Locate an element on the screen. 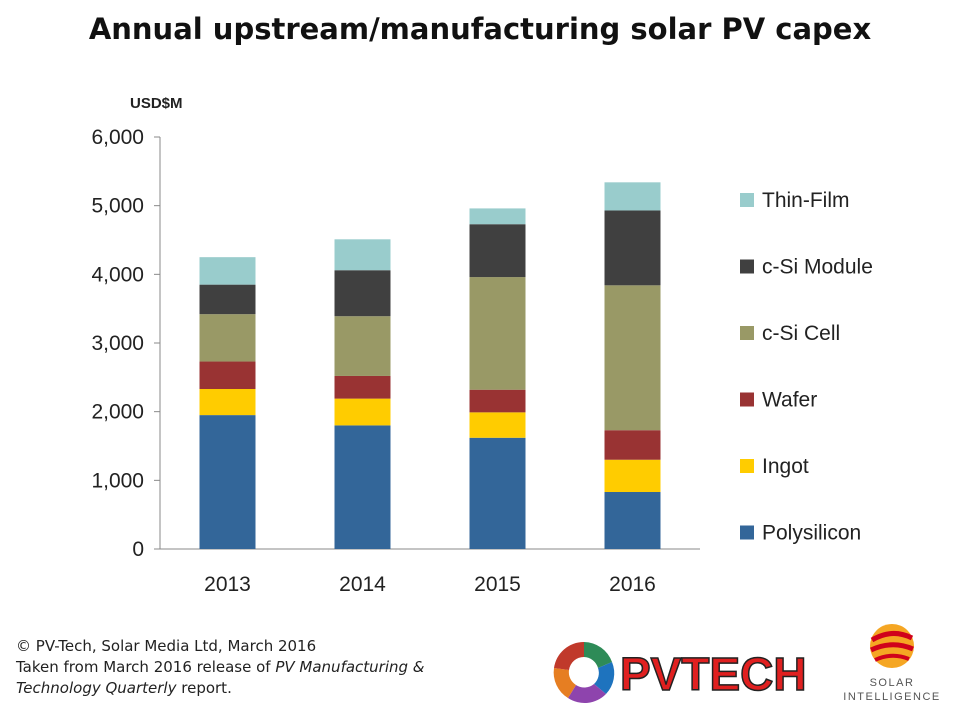  source-line-2: Technology Quarterly report. is located at coordinates (220, 688).